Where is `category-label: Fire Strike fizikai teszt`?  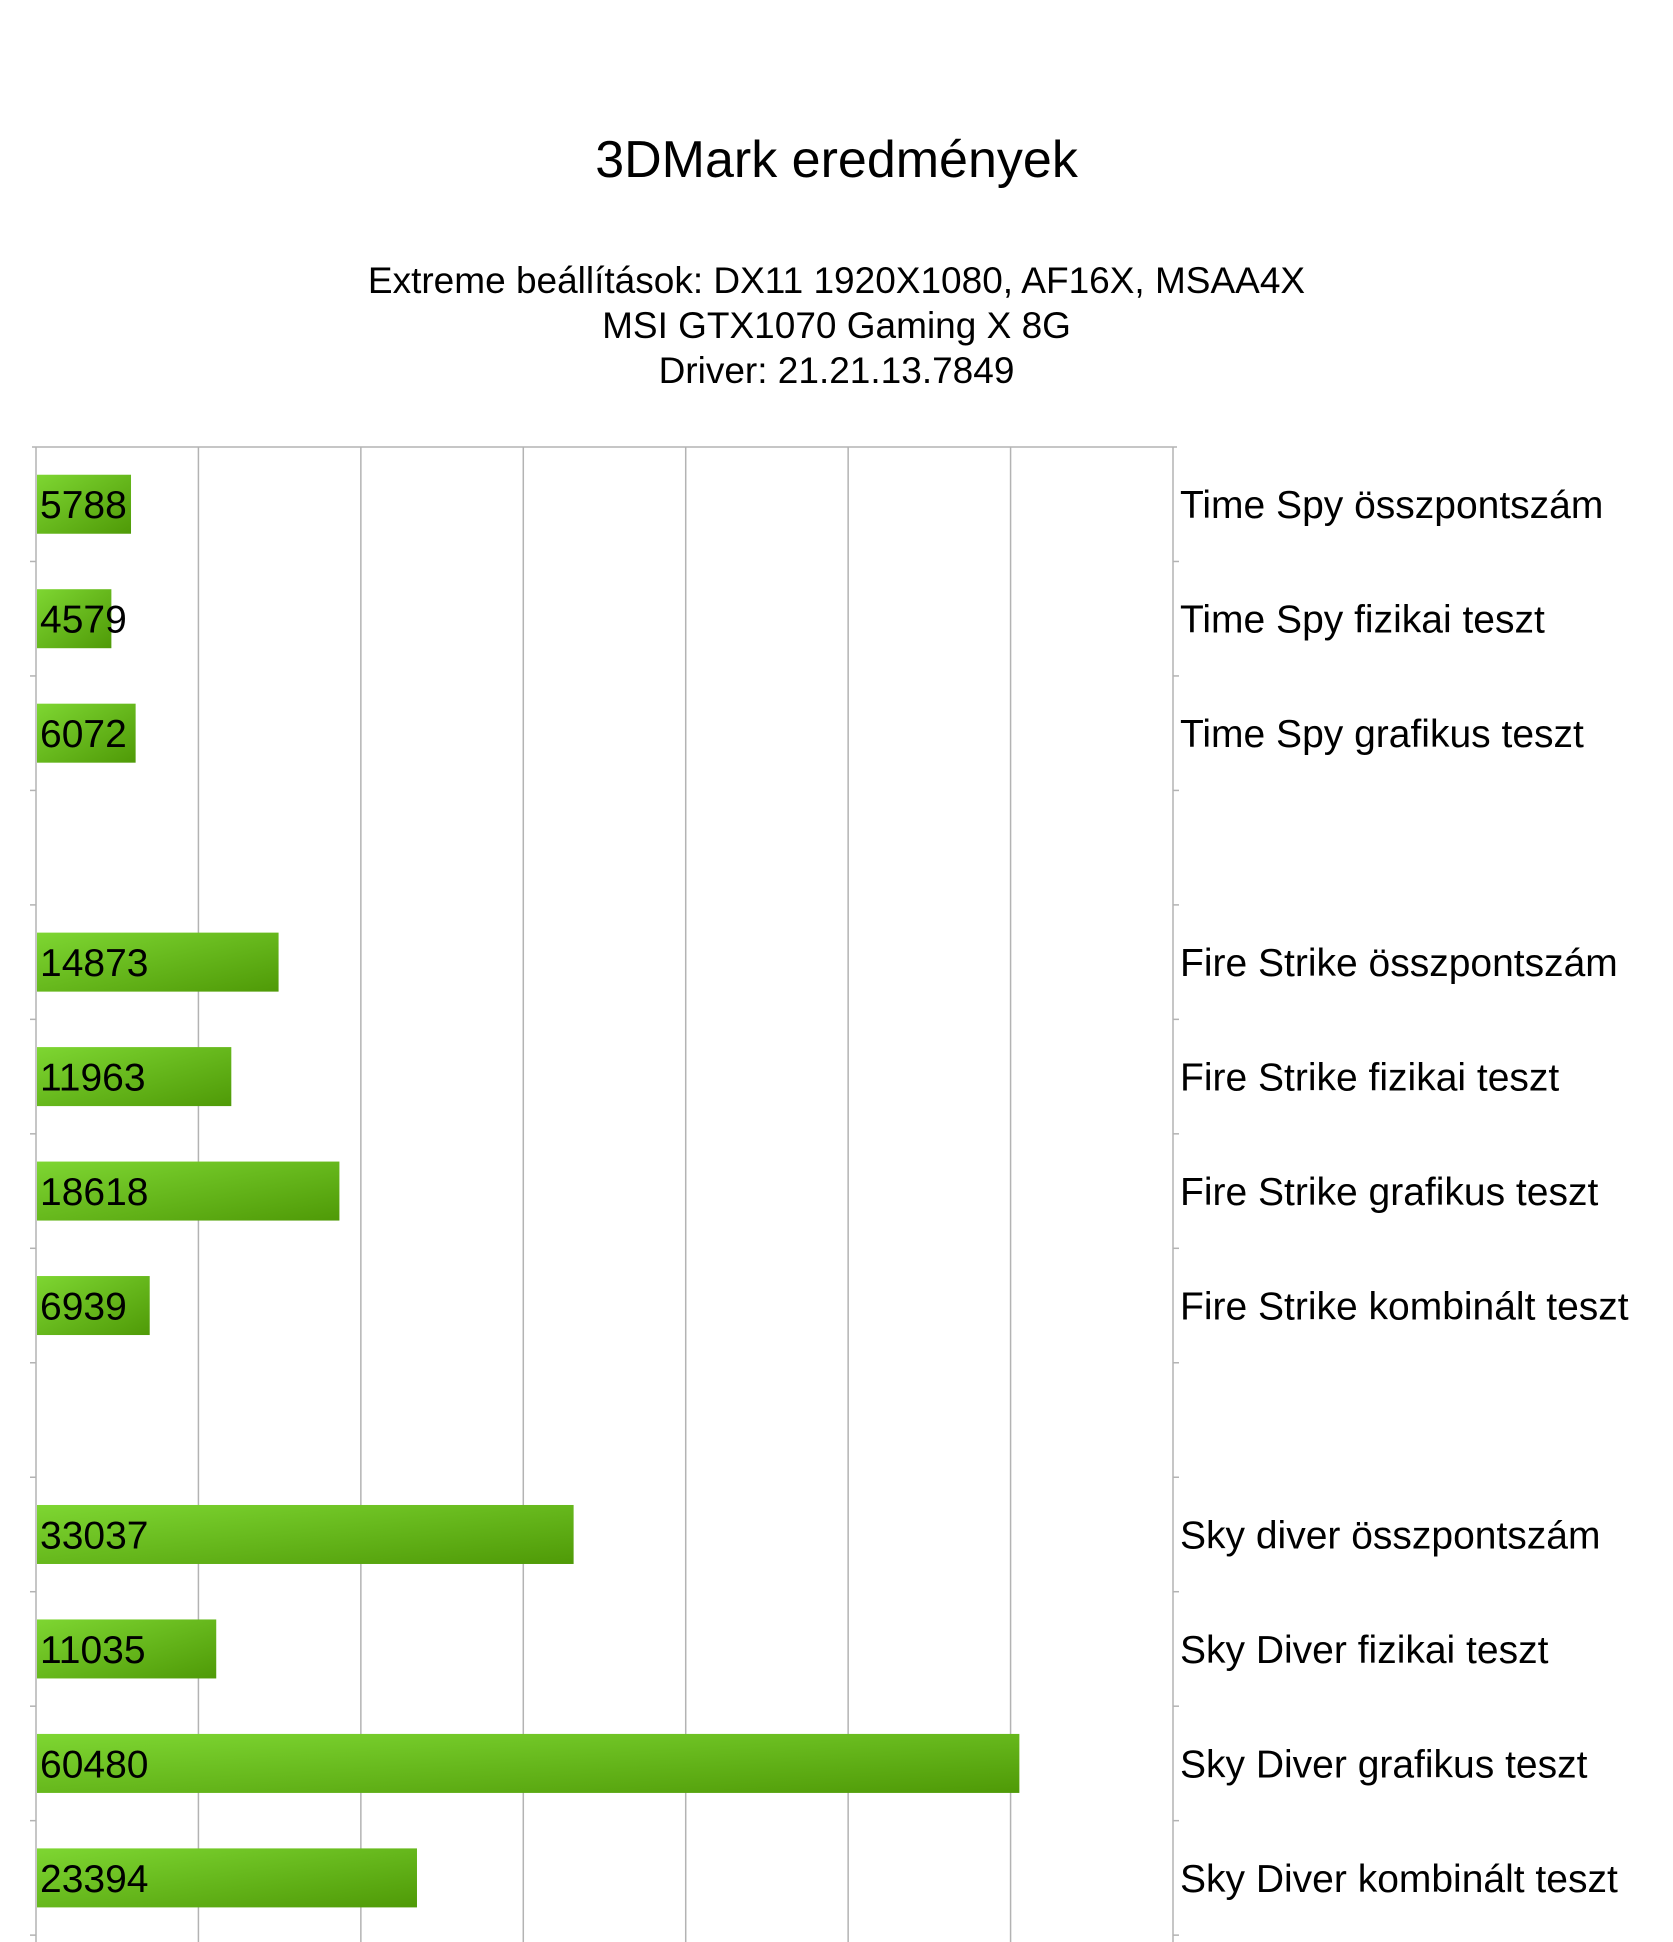 category-label: Fire Strike fizikai teszt is located at coordinates (1369, 1078).